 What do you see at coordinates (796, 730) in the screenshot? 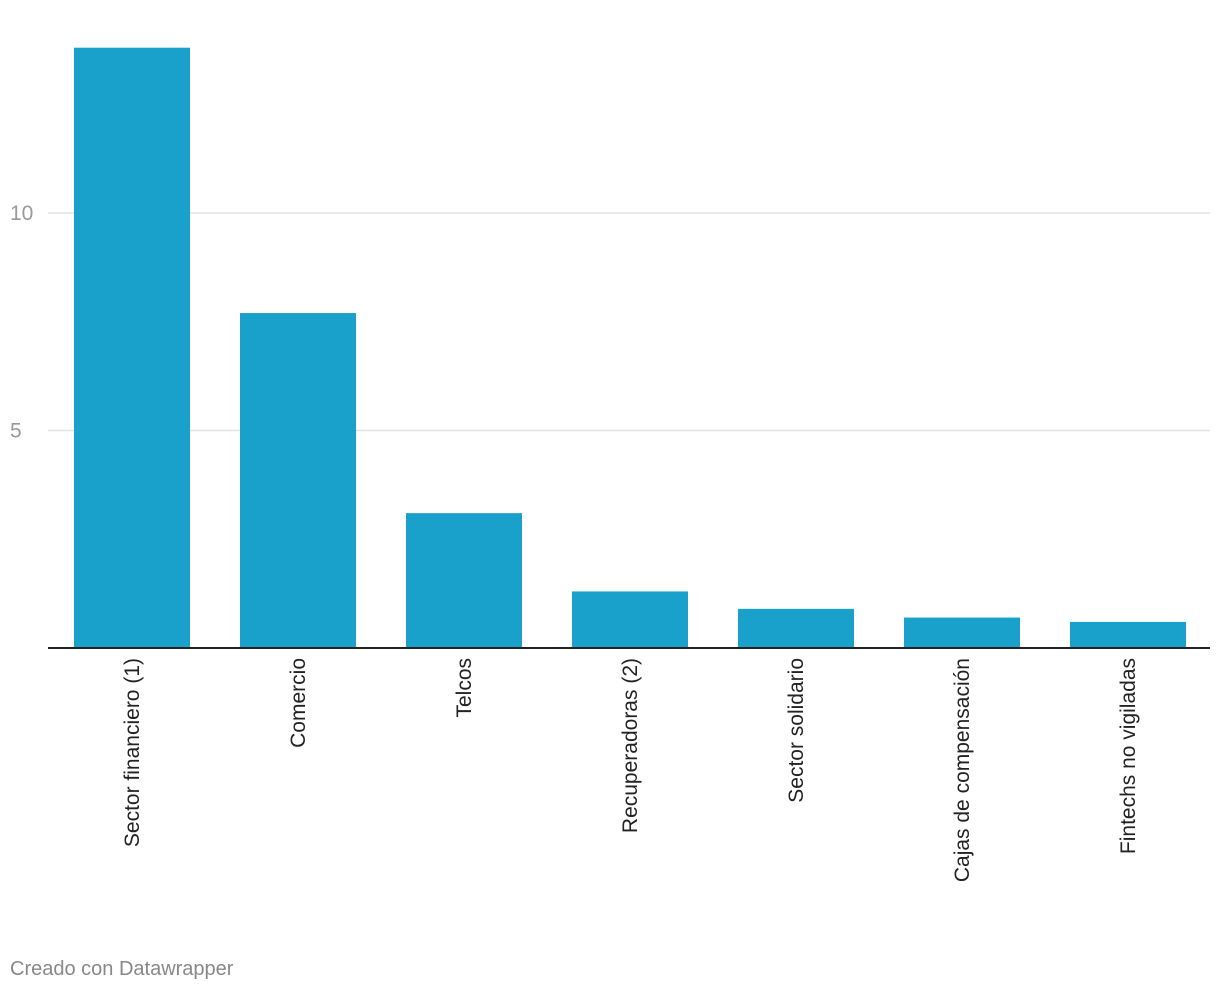
I see `category-label-5: Sector solidario` at bounding box center [796, 730].